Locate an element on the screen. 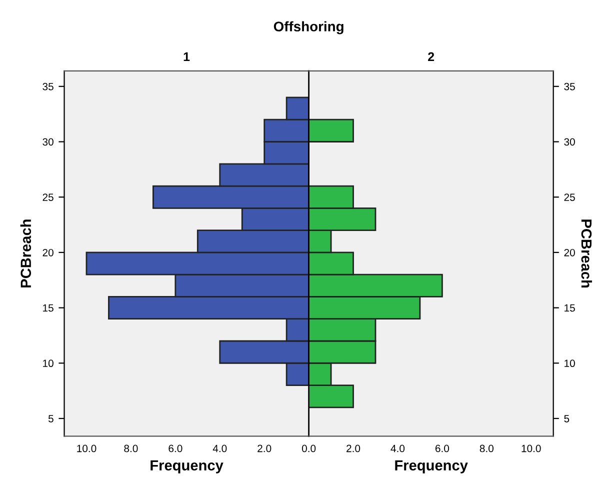 Image resolution: width=595 pixels, height=489 pixels. chart-subtitle: 1 is located at coordinates (187, 57).